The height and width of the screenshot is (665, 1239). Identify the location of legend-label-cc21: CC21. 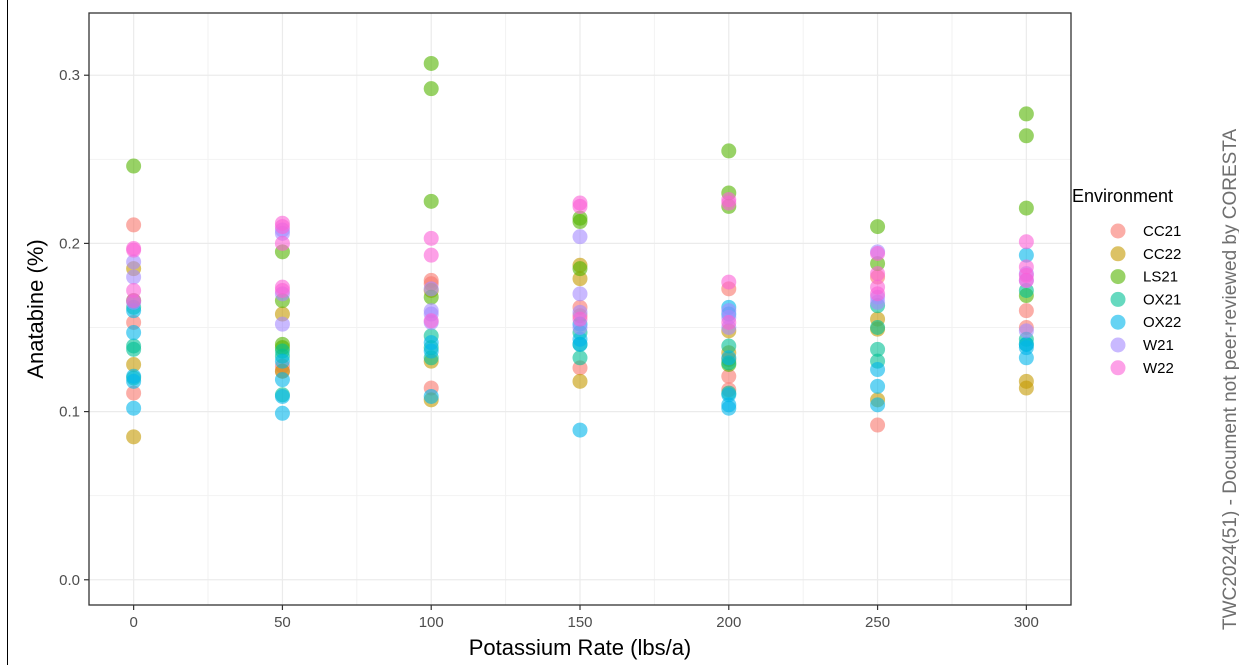
(1162, 231).